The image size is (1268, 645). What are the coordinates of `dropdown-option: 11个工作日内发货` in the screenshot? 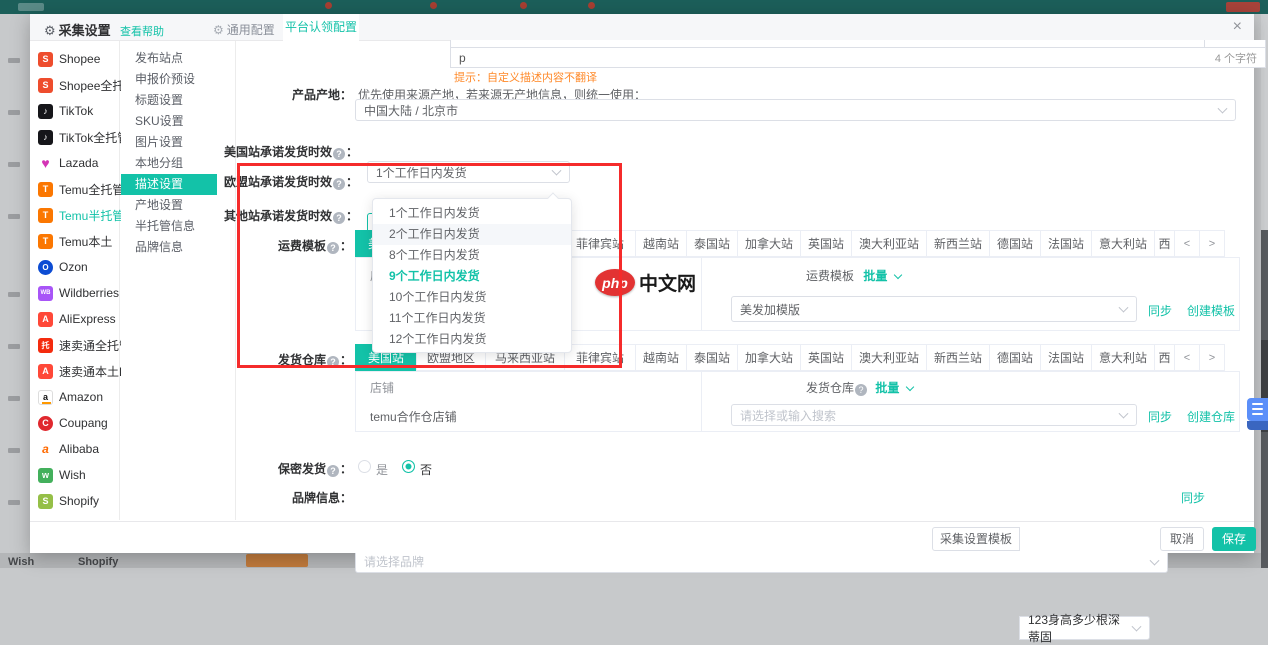 It's located at (437, 318).